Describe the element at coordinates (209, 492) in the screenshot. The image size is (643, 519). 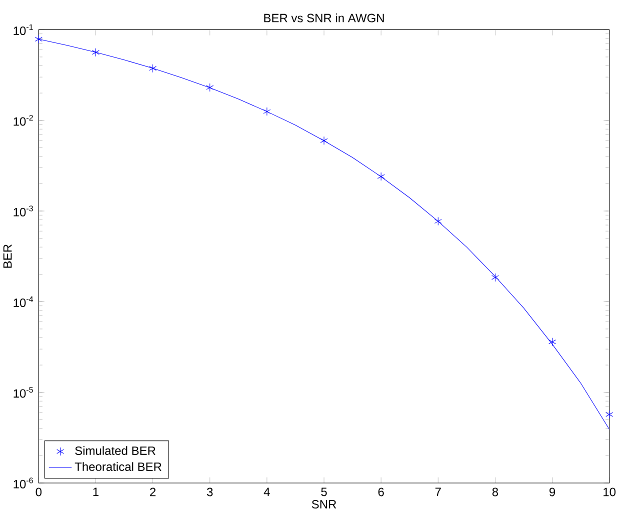
I see `x-tick-label: 3` at that location.